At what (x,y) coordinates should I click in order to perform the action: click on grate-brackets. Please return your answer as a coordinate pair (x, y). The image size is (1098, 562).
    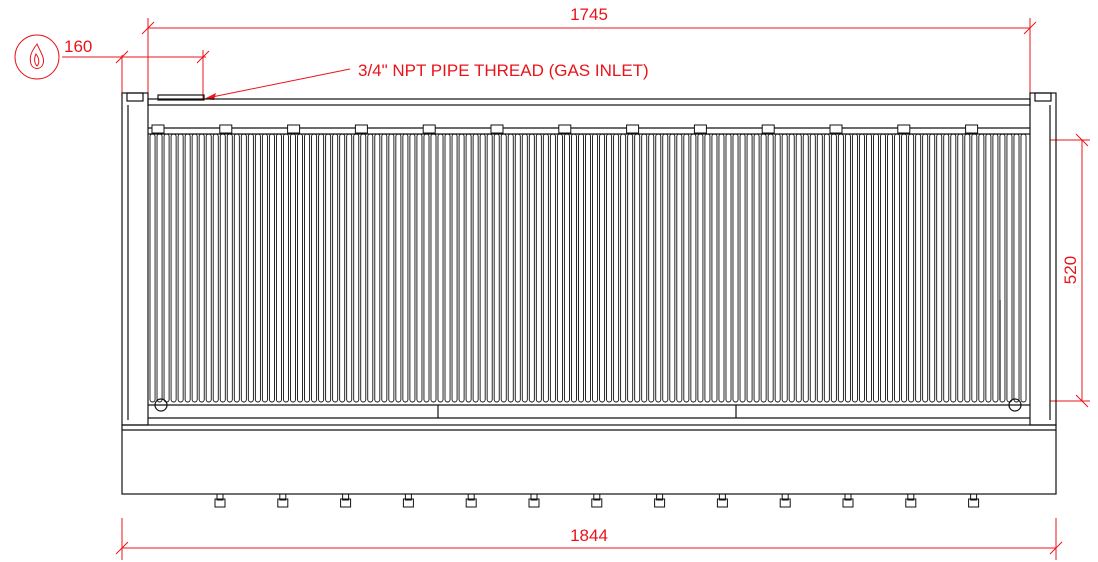
    Looking at the image, I should click on (565, 129).